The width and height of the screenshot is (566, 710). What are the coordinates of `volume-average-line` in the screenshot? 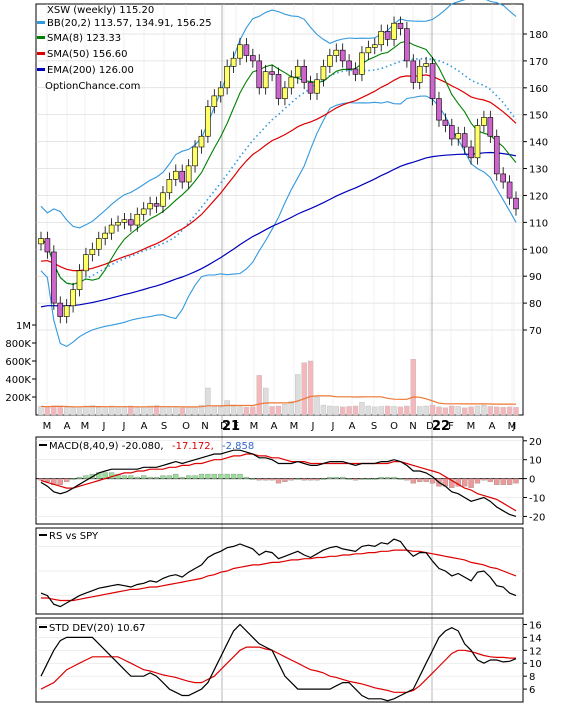 It's located at (278, 401).